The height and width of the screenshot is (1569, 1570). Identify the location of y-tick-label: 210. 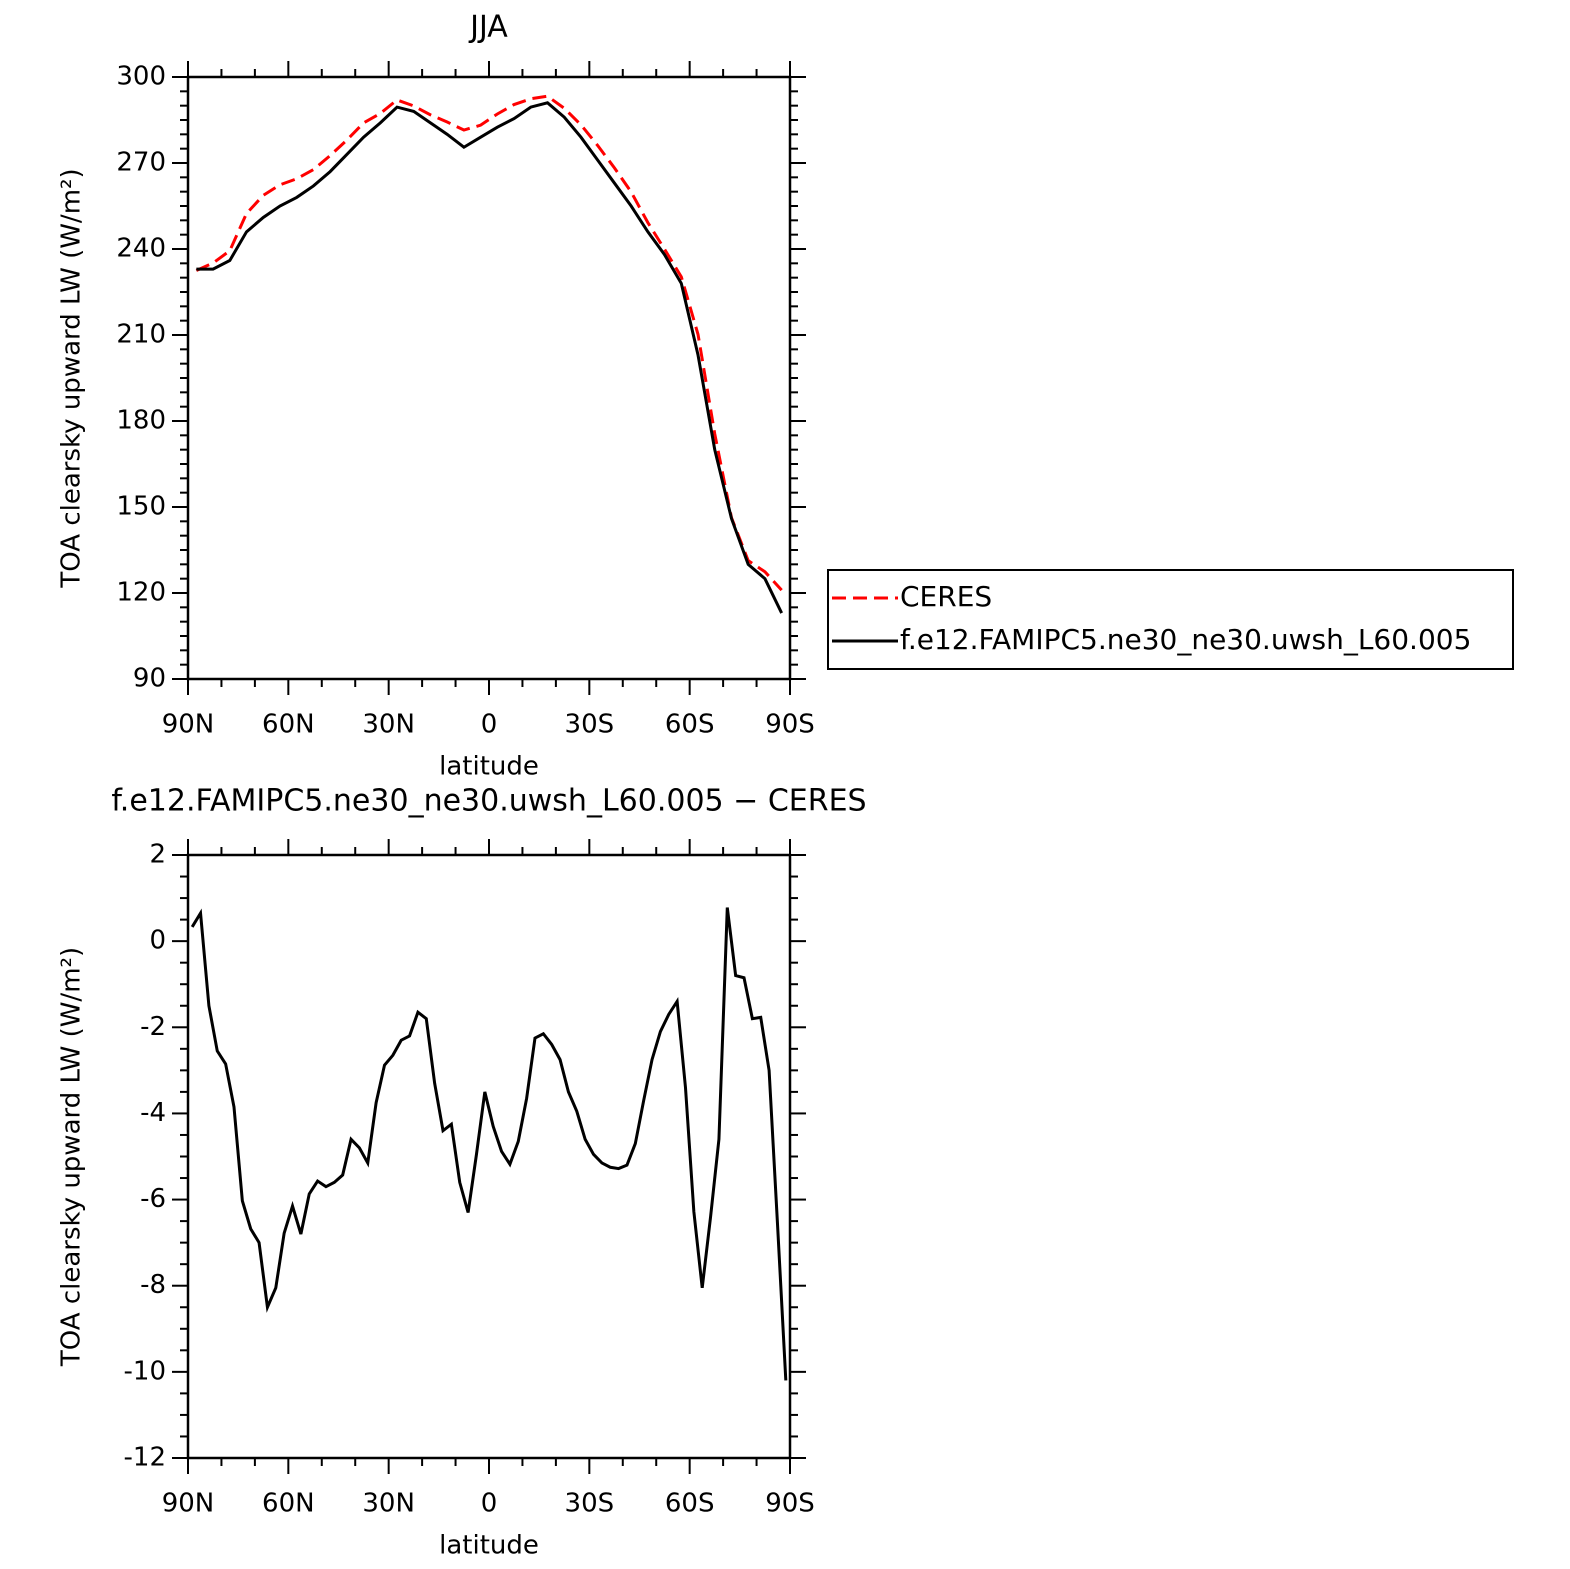
(141, 335).